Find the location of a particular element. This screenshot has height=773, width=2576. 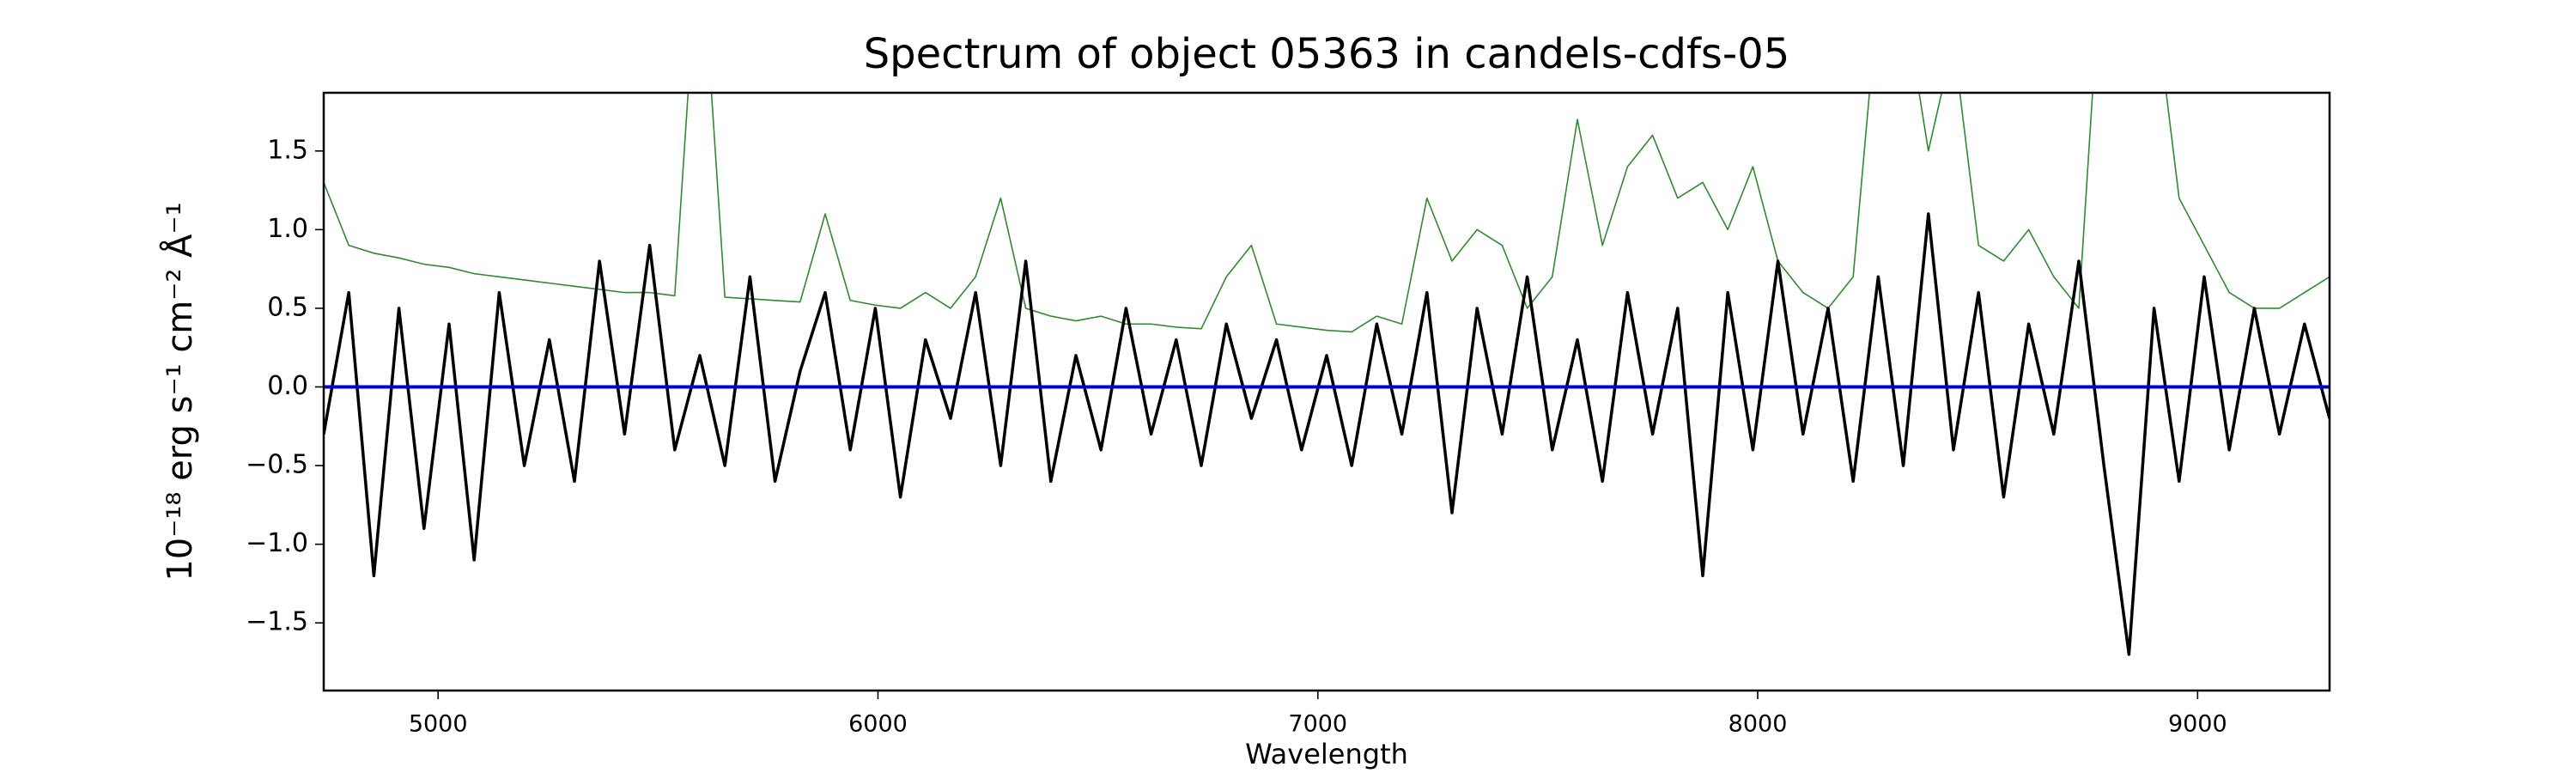

y-tick-label: −0.5 is located at coordinates (277, 465).